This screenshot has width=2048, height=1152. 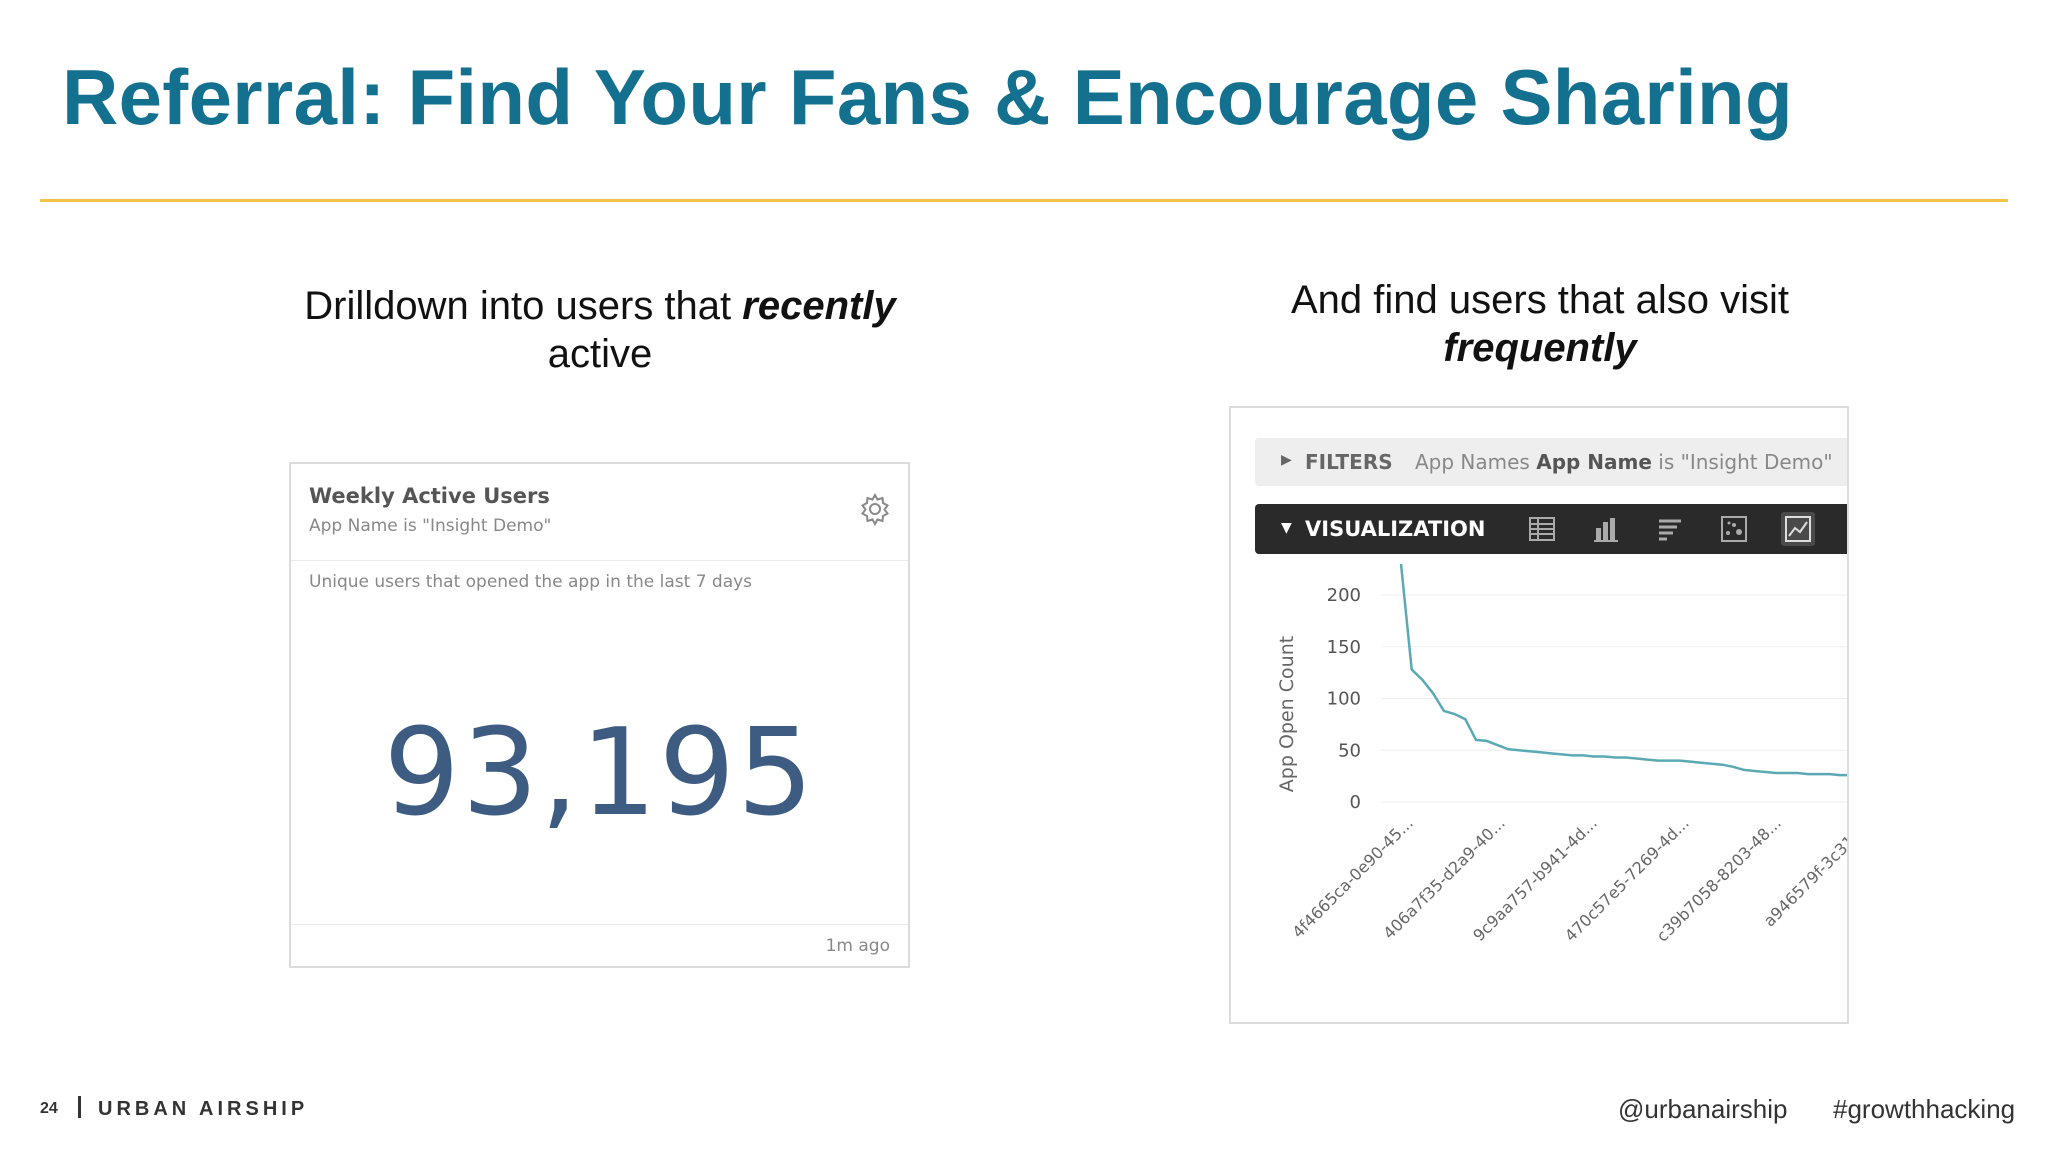 I want to click on footer-separator, so click(x=79, y=1107).